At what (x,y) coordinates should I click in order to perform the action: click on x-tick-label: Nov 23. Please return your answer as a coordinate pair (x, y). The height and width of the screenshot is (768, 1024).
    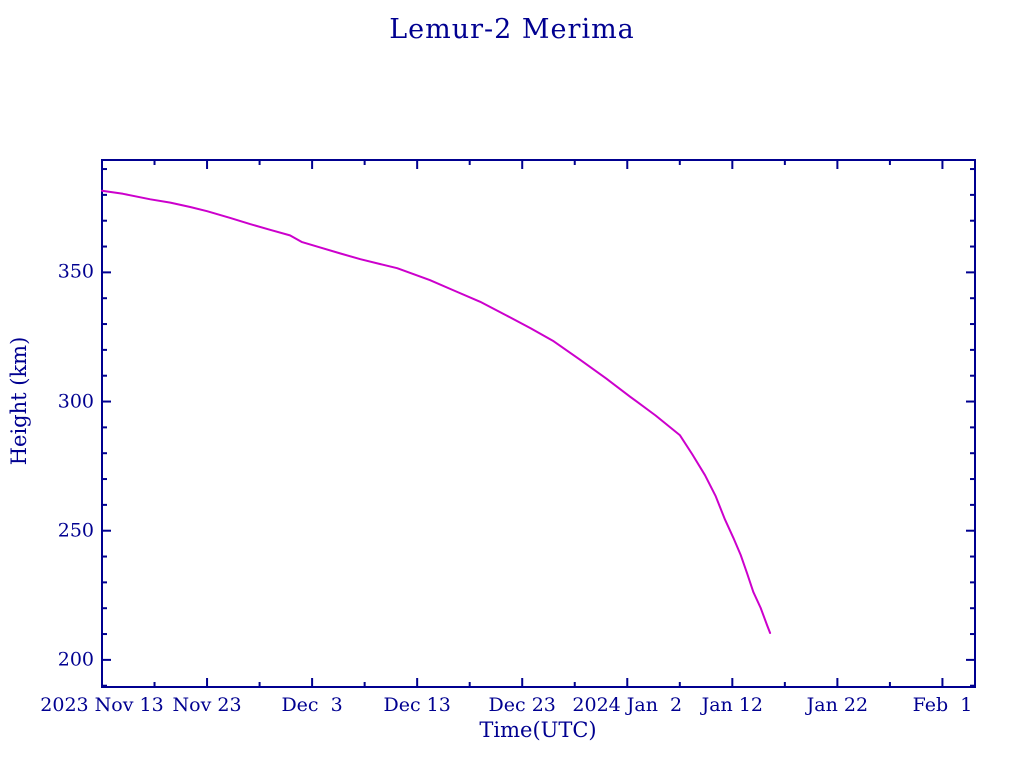
    Looking at the image, I should click on (207, 705).